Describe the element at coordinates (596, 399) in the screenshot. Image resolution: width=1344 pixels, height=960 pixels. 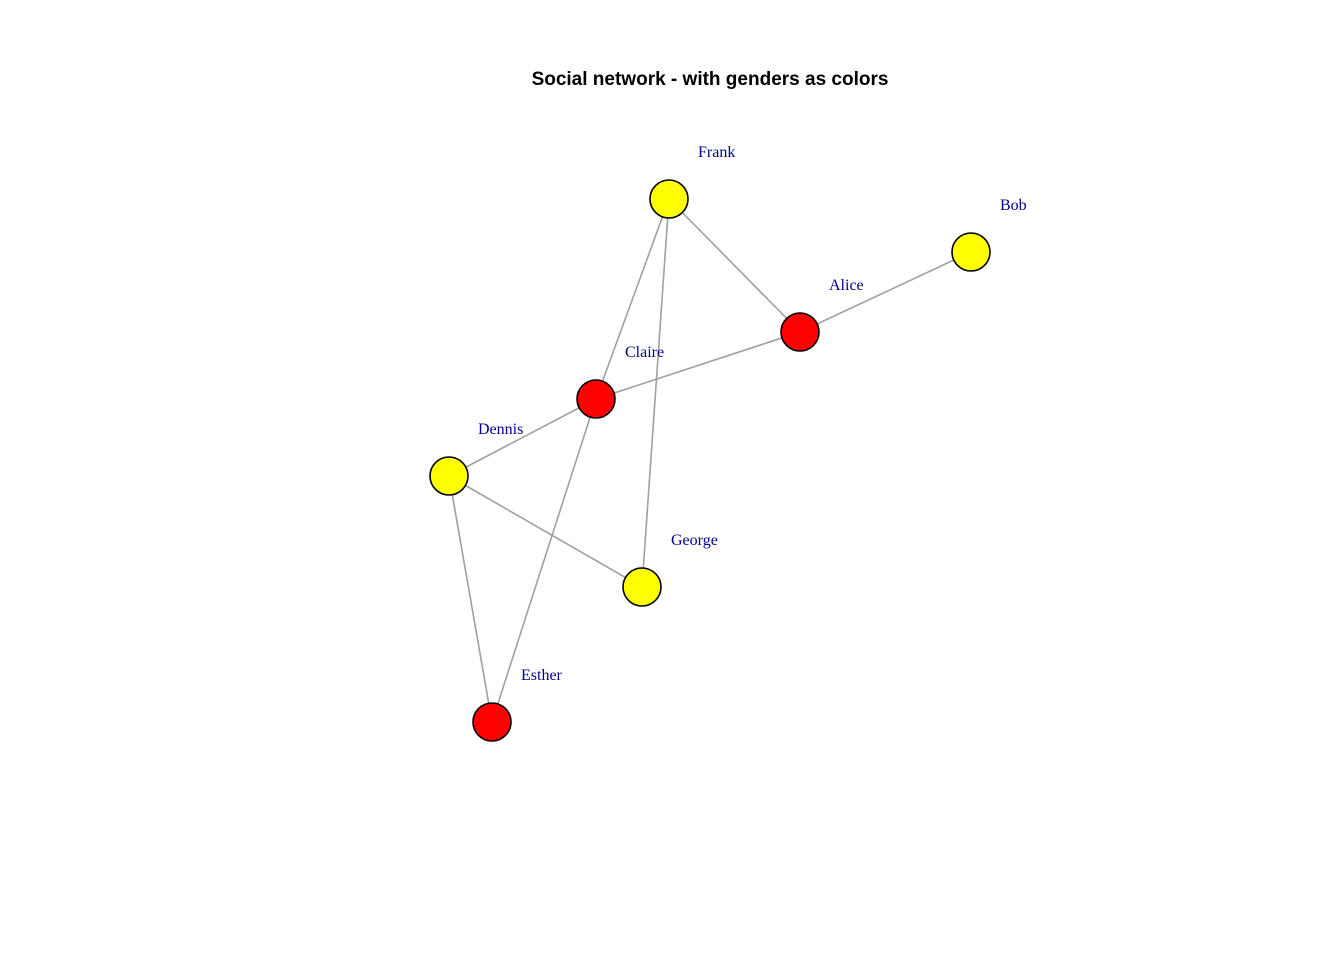
I see `node-claire` at that location.